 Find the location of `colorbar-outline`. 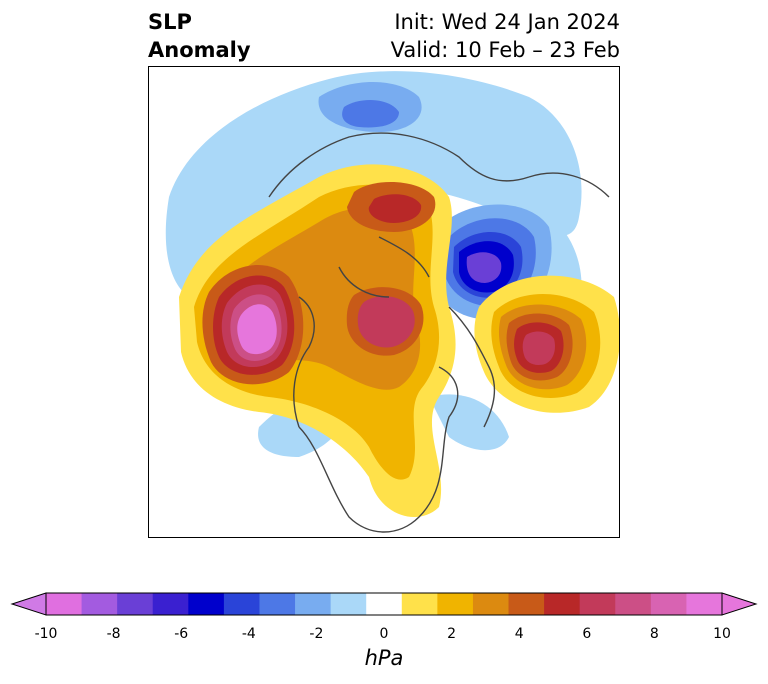

colorbar-outline is located at coordinates (384, 604).